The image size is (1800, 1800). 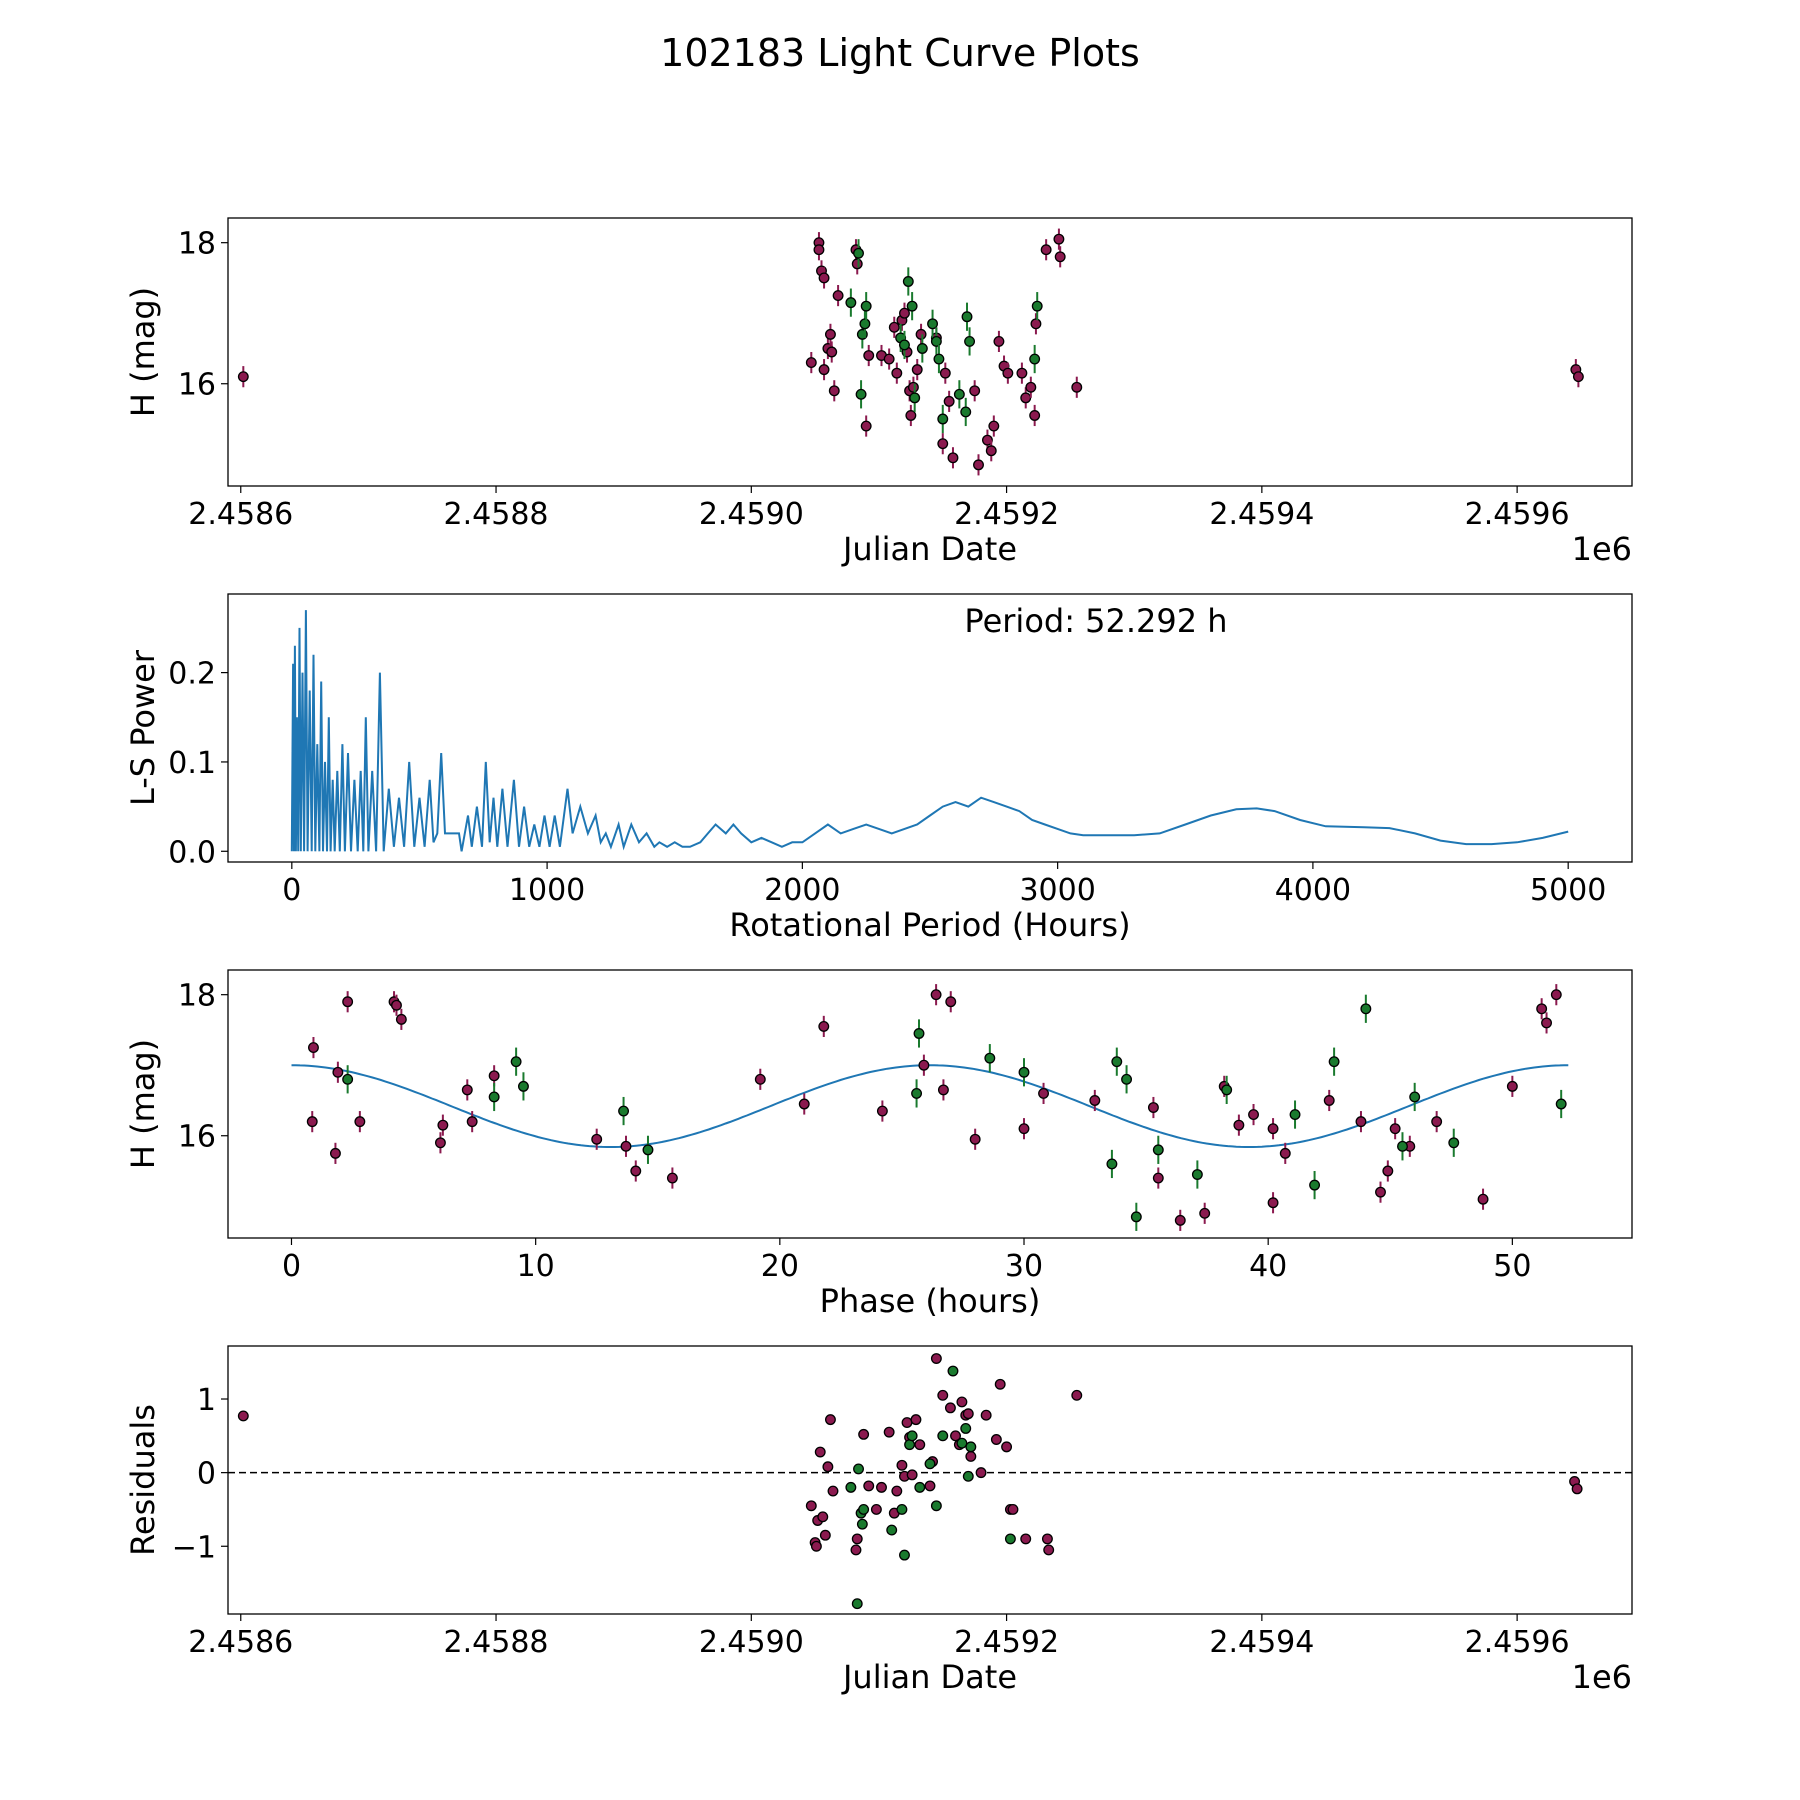 I want to click on y-tick-label: 18, so click(x=197, y=996).